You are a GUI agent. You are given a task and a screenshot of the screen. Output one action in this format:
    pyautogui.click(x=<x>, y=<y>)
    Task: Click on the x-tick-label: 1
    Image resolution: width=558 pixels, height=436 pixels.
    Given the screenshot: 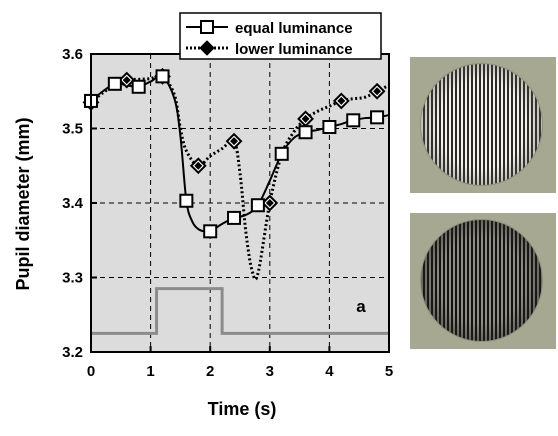 What is the action you would take?
    pyautogui.click(x=150, y=371)
    